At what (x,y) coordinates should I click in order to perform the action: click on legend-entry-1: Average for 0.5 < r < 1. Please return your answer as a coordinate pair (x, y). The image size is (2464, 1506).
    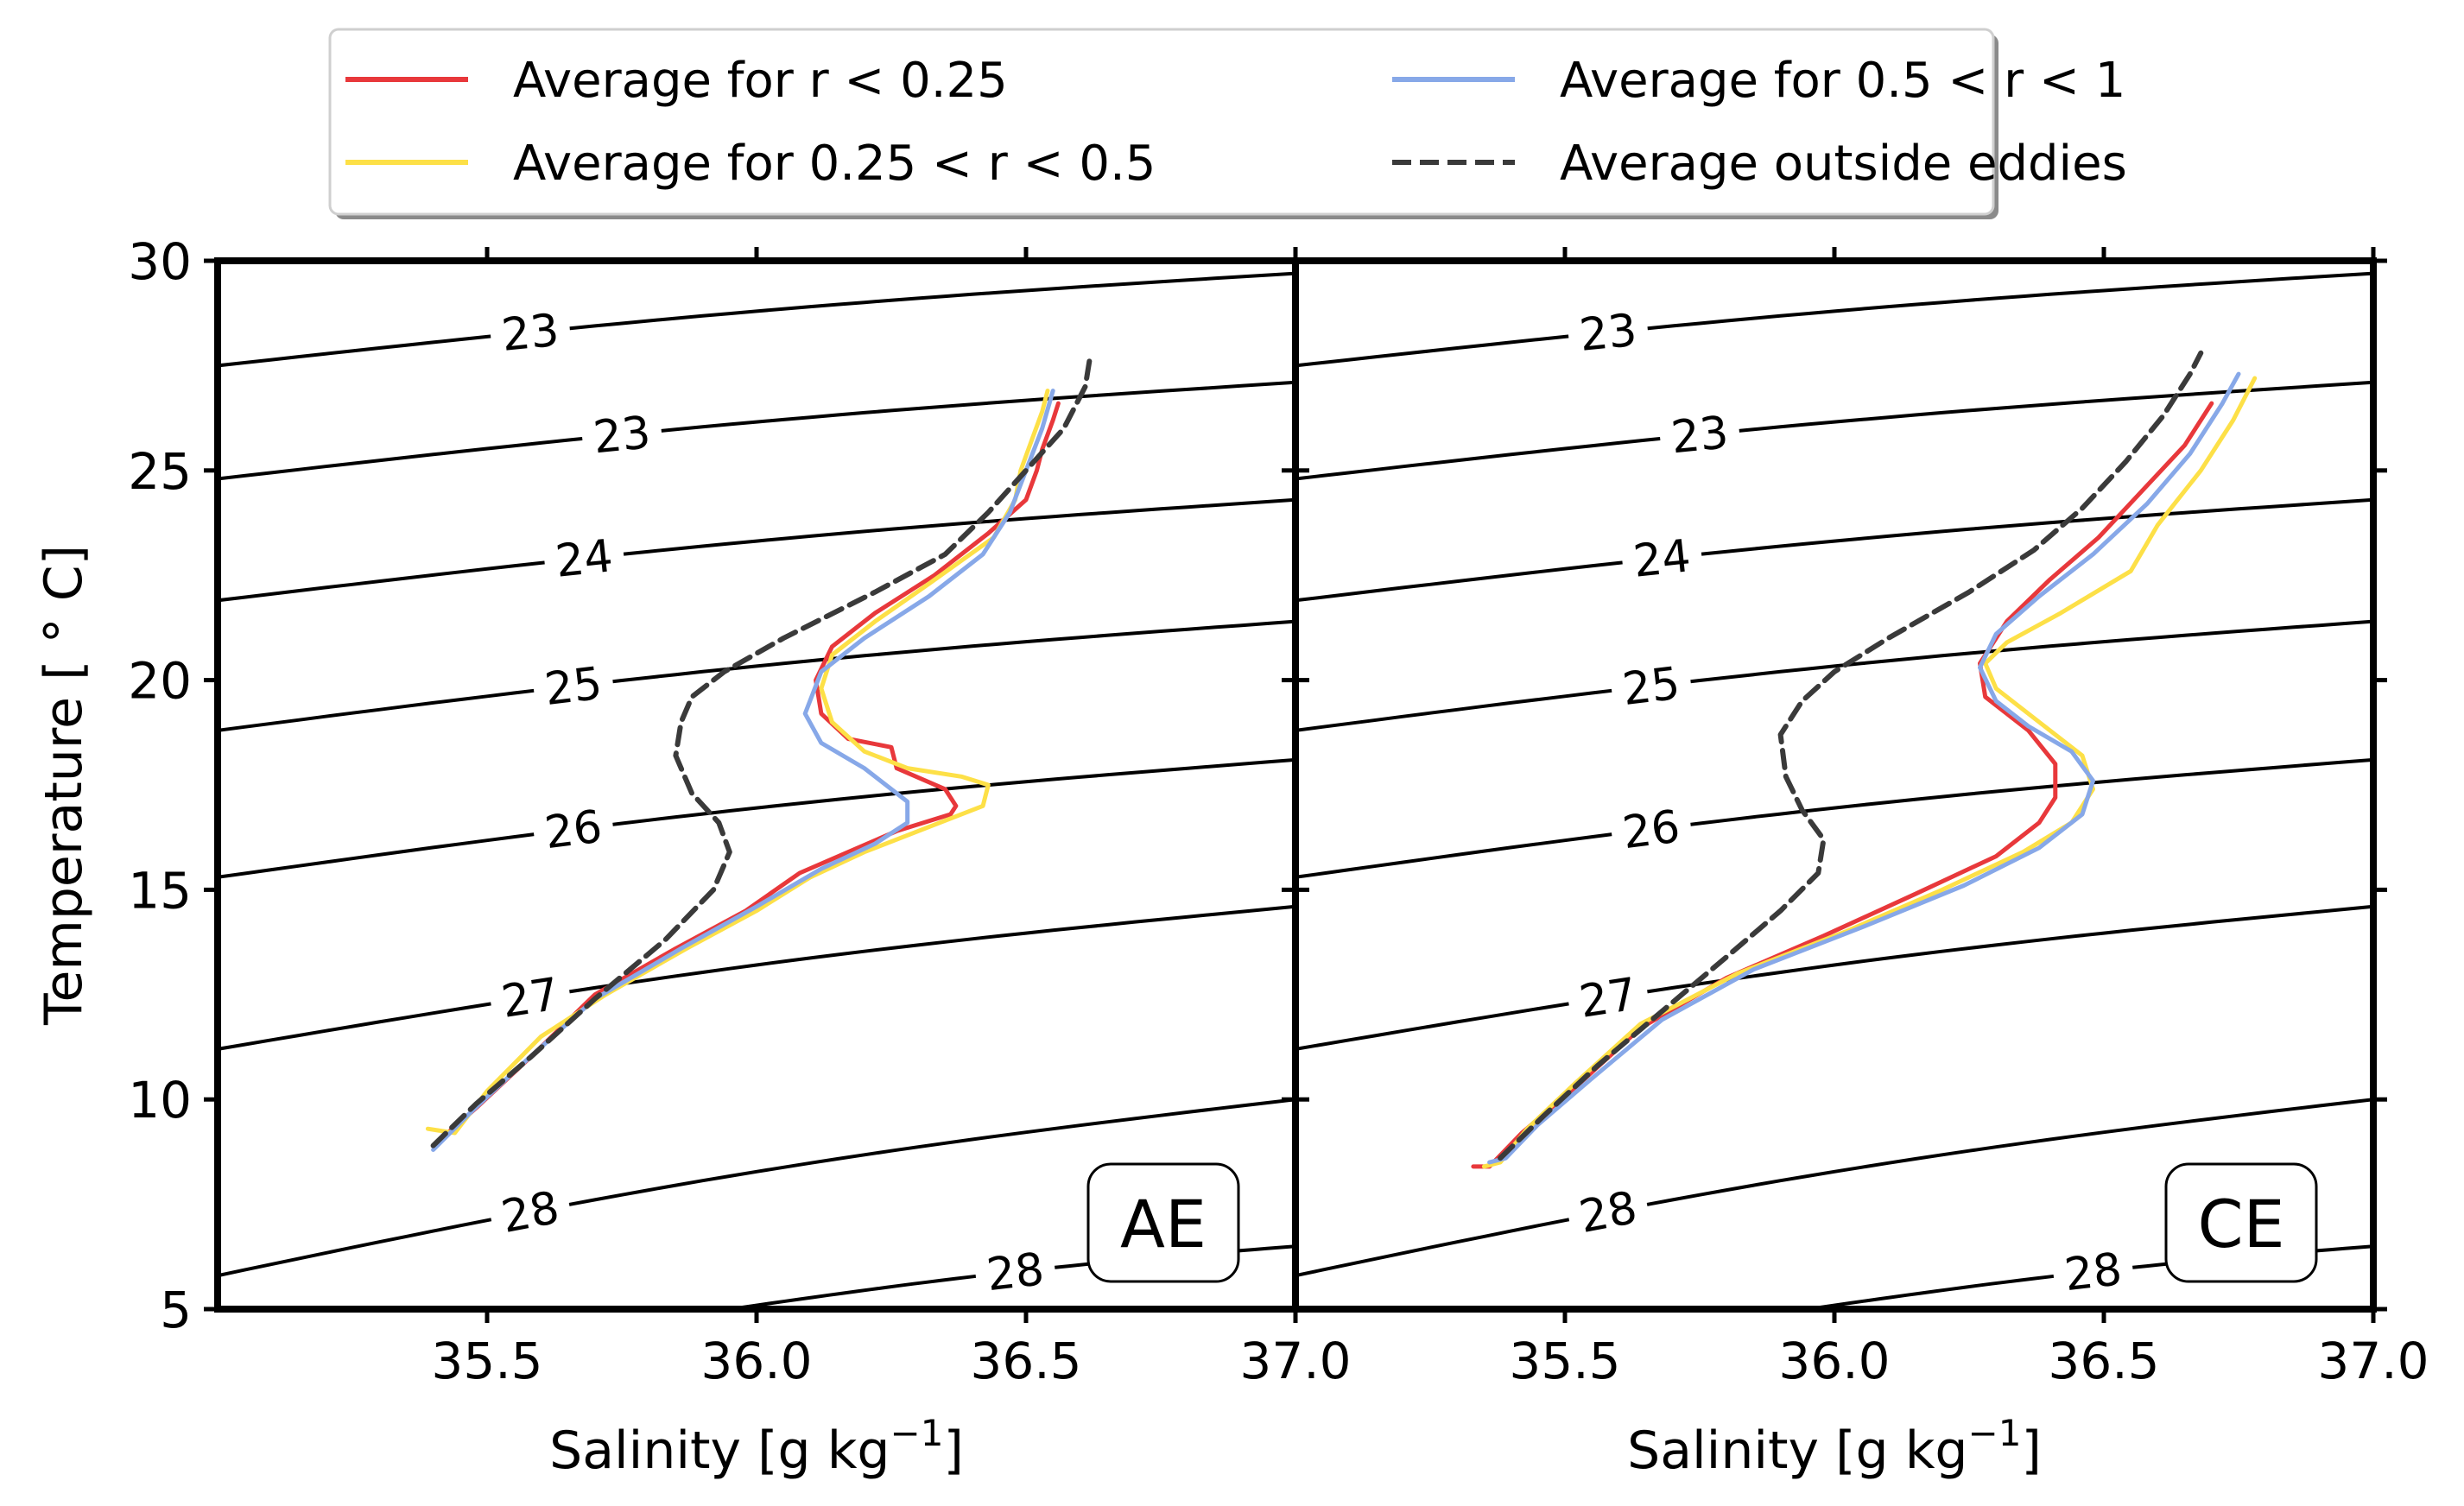
    Looking at the image, I should click on (1842, 81).